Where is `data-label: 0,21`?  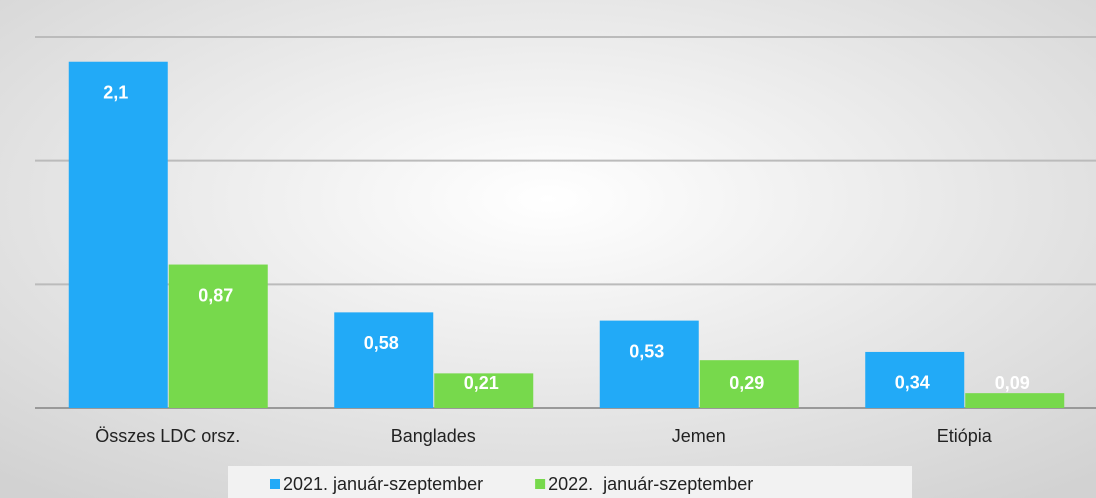
data-label: 0,21 is located at coordinates (481, 383).